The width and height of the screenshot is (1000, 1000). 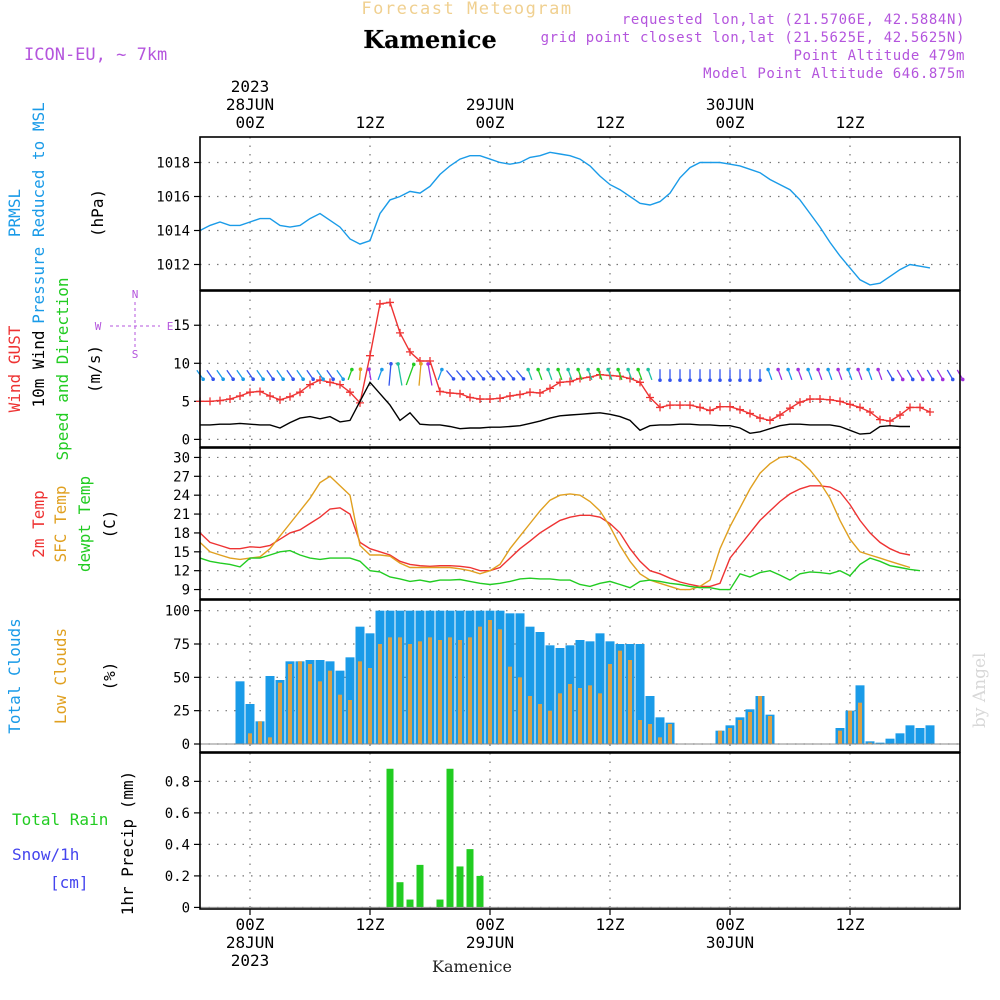 I want to click on y-tick-label: 1012, so click(x=173, y=266).